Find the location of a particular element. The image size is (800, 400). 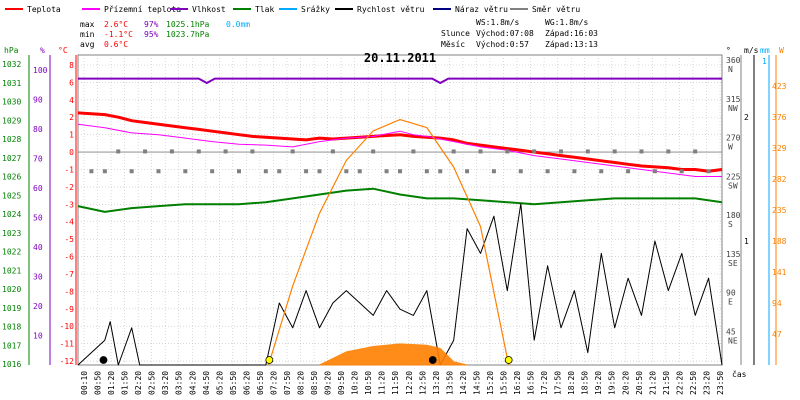

x-tick-label: 20:20 is located at coordinates (625, 383).